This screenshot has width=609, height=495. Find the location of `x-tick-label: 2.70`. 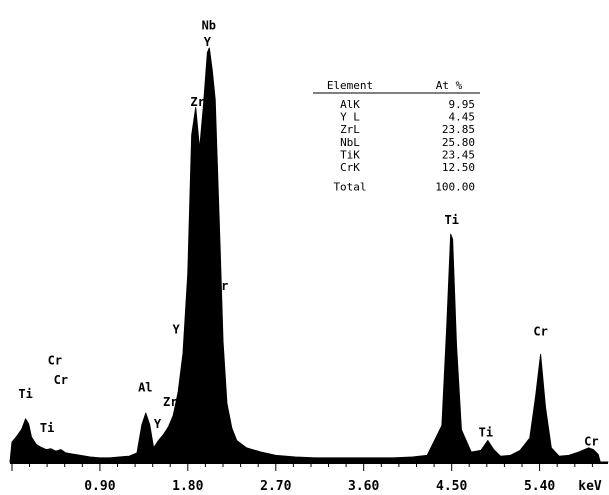

x-tick-label: 2.70 is located at coordinates (275, 486).